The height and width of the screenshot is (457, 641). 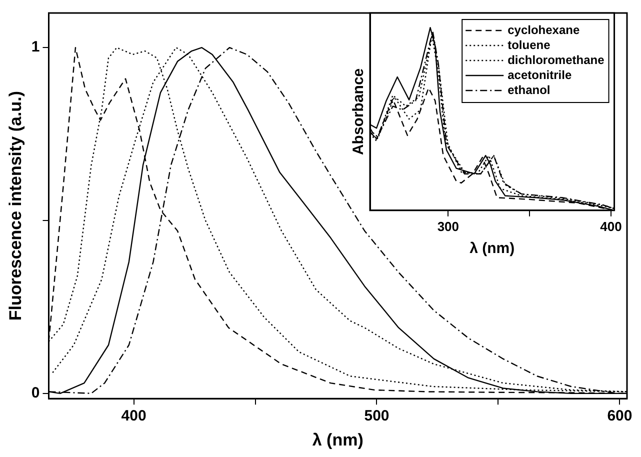 What do you see at coordinates (544, 29) in the screenshot?
I see `legend-label: cyclohexane` at bounding box center [544, 29].